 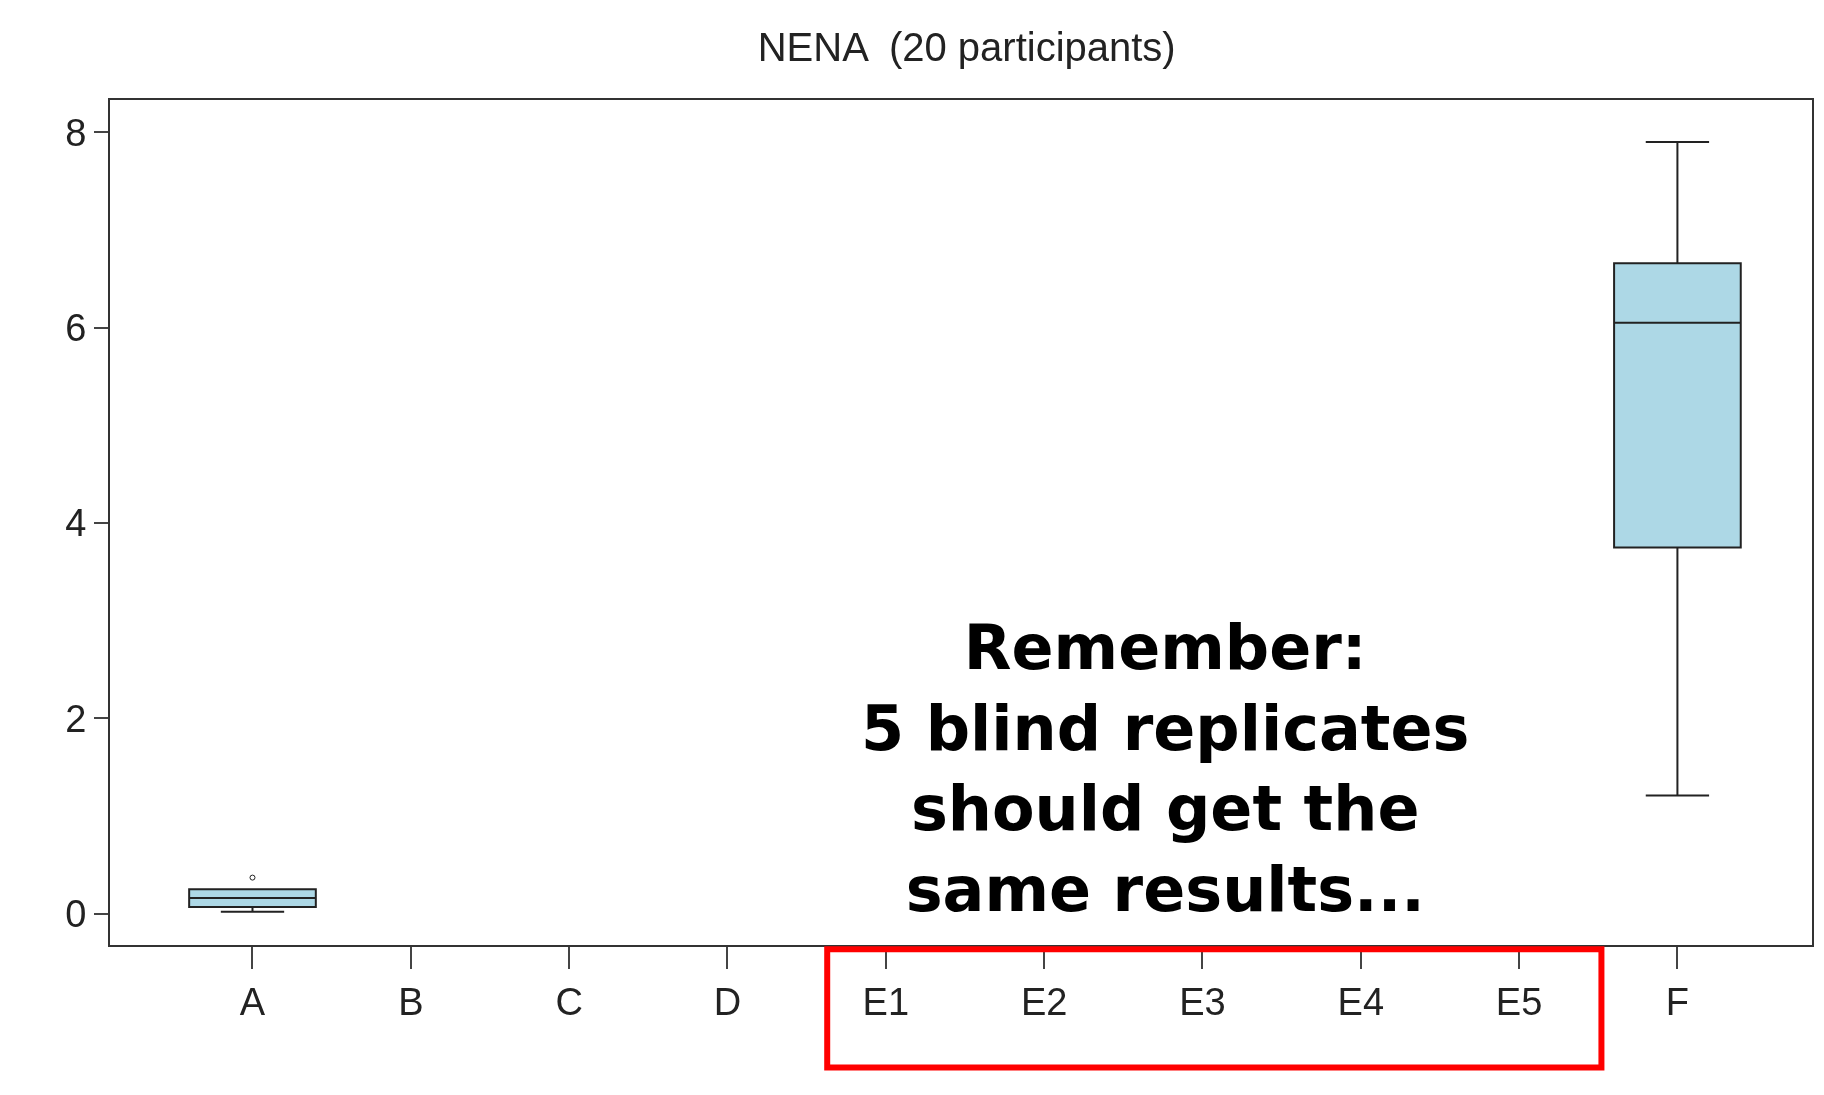 I want to click on y-tick-label: 8, so click(x=76, y=132).